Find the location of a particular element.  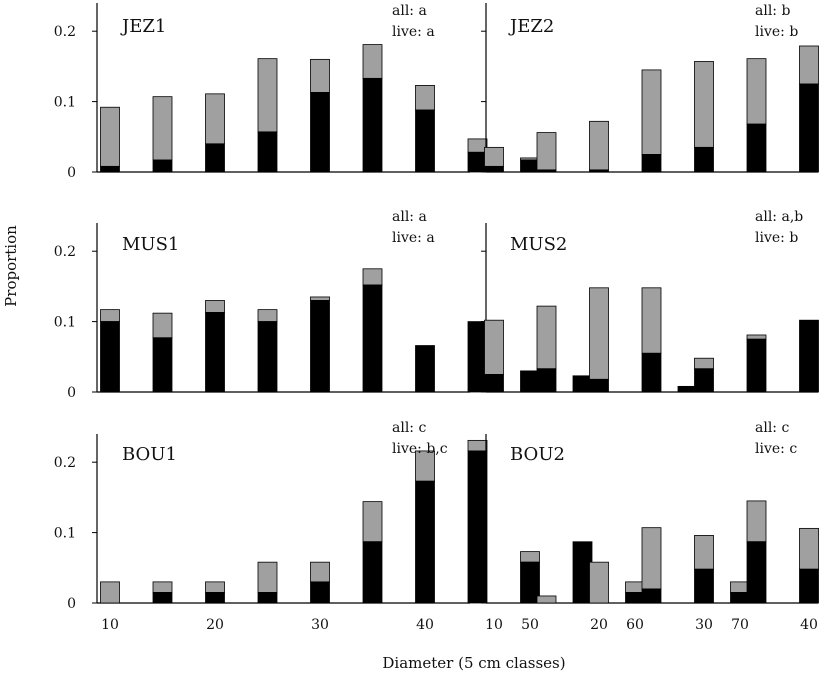

annotation-live: live: b,c is located at coordinates (420, 449).